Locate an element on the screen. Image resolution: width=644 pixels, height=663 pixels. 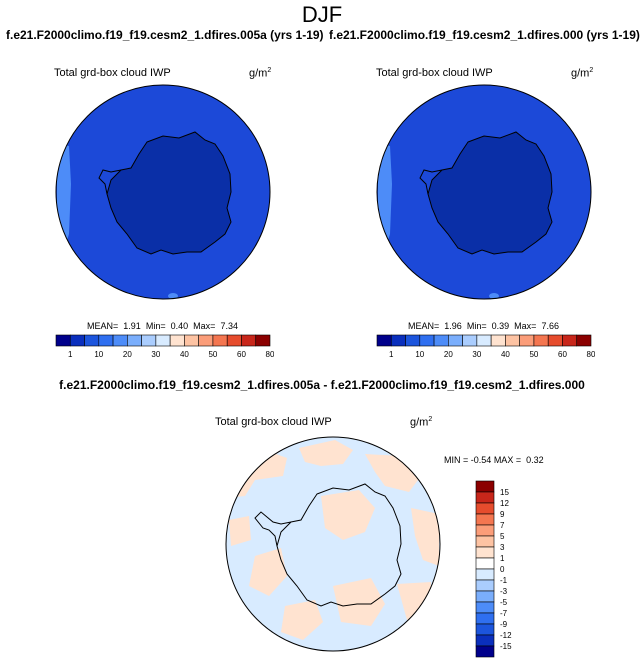
right-map-boundary is located at coordinates (484, 192).